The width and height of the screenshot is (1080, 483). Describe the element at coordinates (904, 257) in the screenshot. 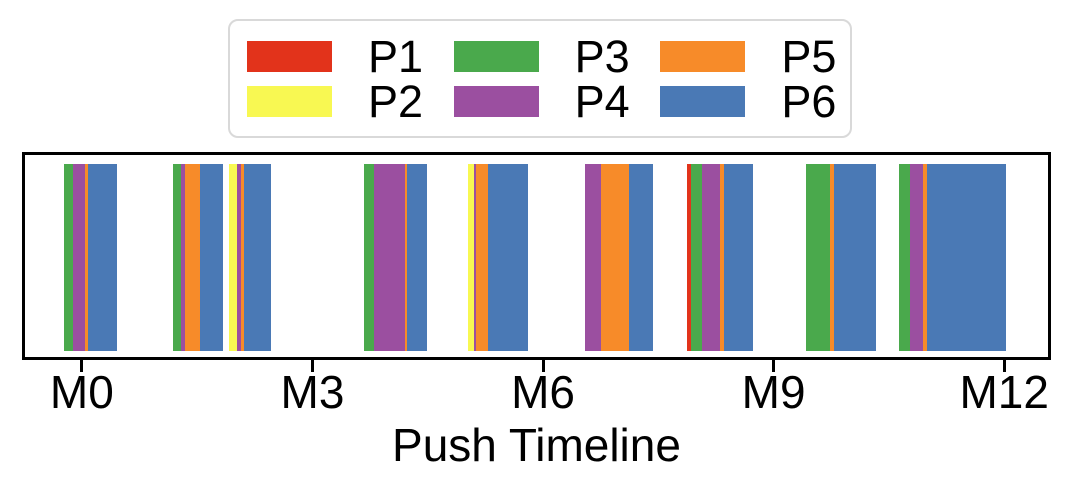

I see `push-9-segment-p3` at that location.